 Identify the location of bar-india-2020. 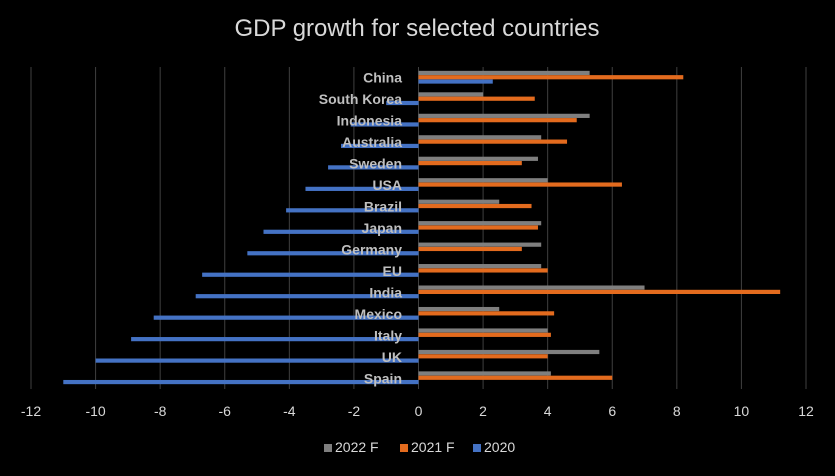
(307, 296).